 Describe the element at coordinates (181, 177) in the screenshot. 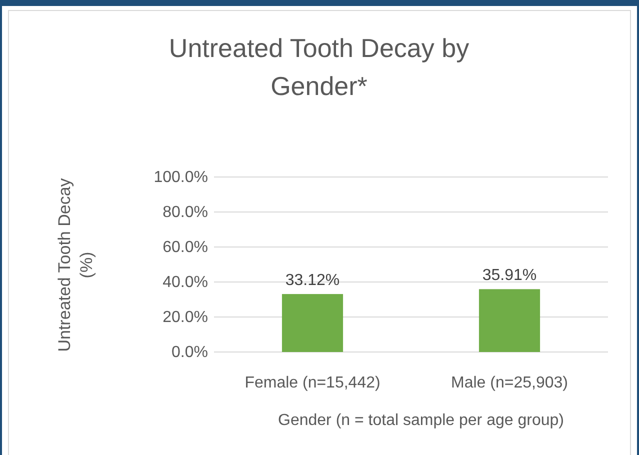

I see `y-tick-label: 100.0%` at that location.